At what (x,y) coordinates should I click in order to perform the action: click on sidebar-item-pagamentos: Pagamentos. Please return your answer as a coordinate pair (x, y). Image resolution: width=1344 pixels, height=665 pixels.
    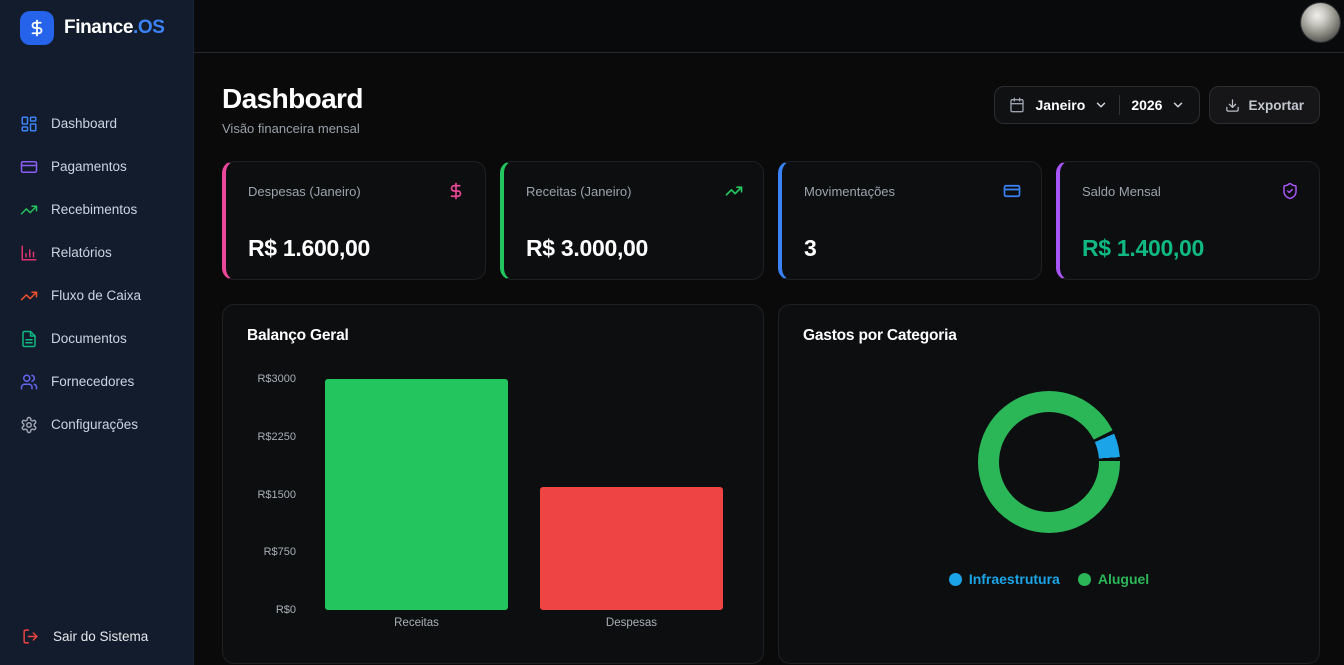
    Looking at the image, I should click on (96, 166).